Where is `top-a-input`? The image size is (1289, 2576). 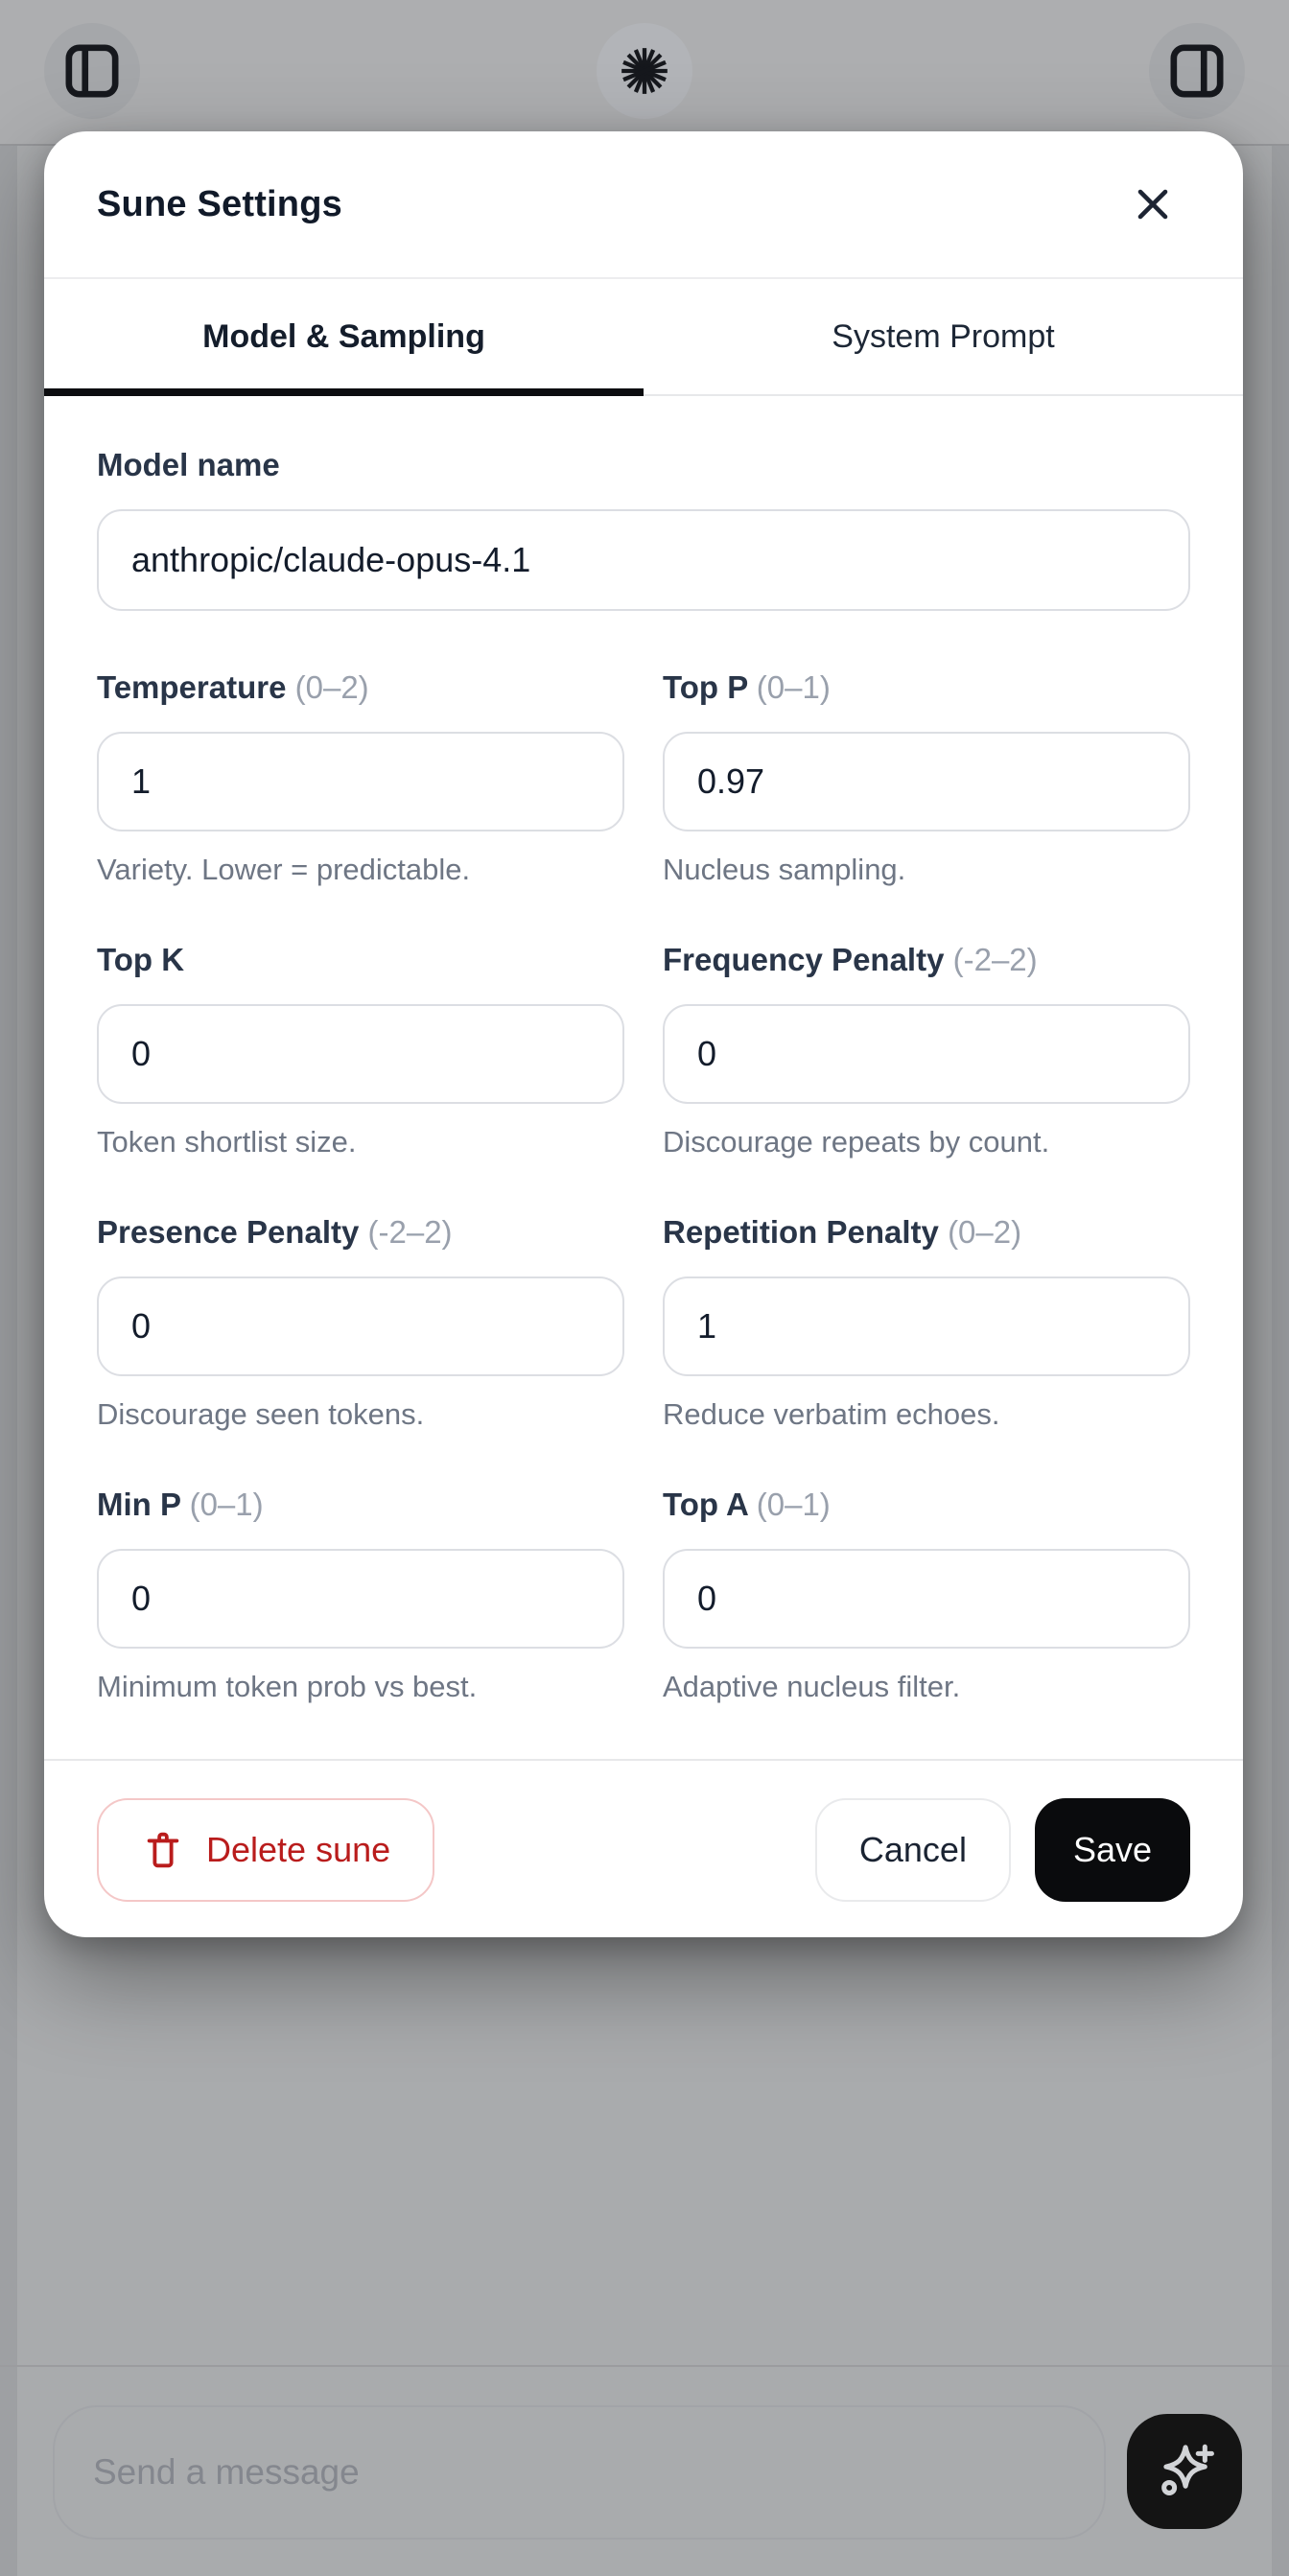 top-a-input is located at coordinates (926, 1599).